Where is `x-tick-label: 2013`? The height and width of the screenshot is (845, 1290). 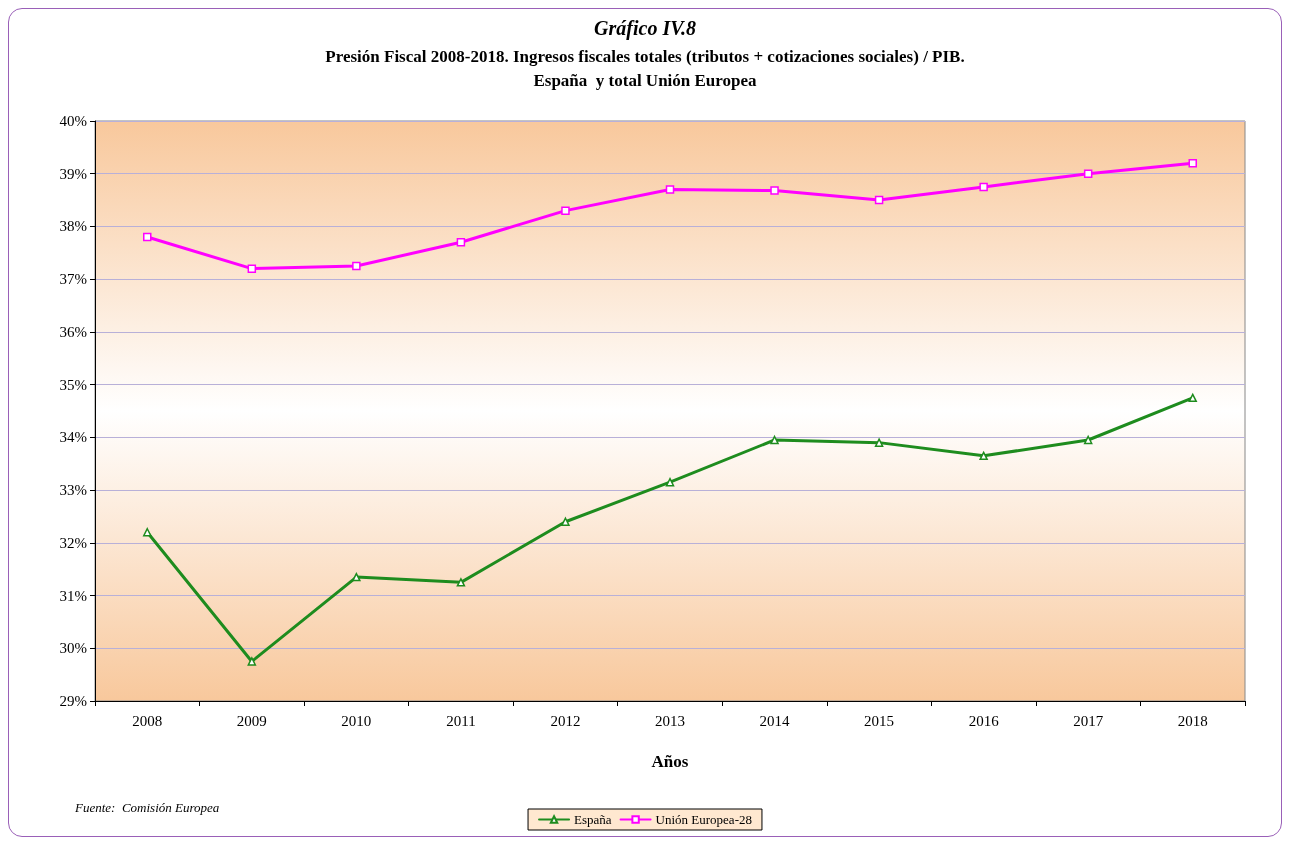 x-tick-label: 2013 is located at coordinates (670, 720).